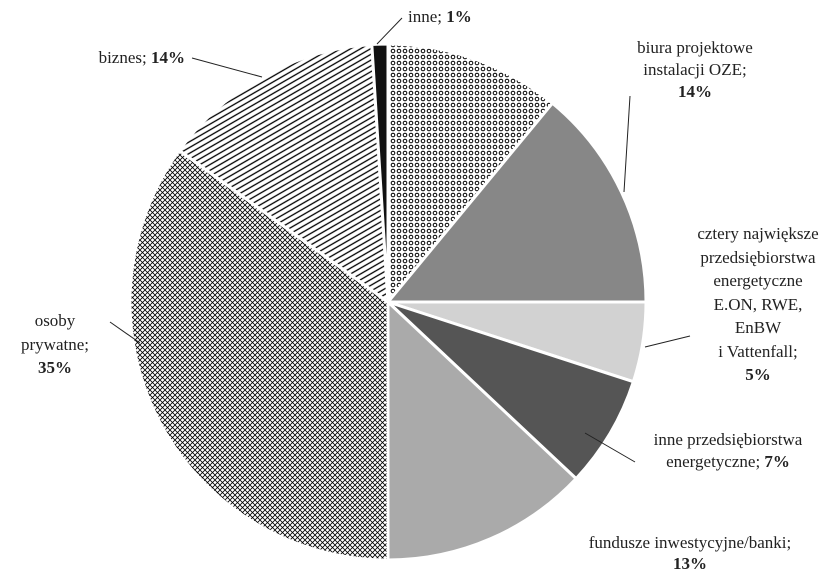  Describe the element at coordinates (777, 461) in the screenshot. I see `value-label: 7%` at that location.